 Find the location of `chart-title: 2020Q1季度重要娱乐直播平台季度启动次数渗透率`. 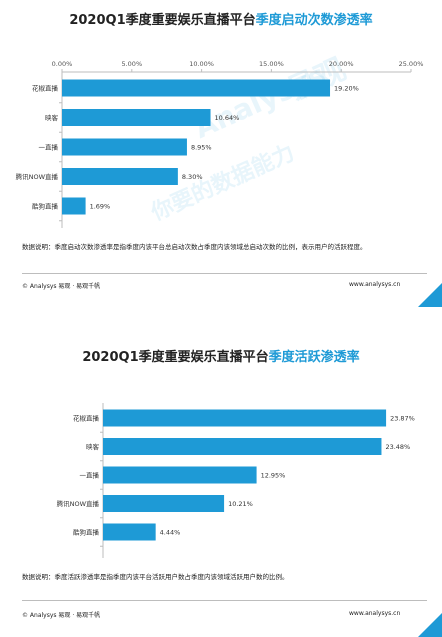

chart-title: 2020Q1季度重要娱乐直播平台季度启动次数渗透率 is located at coordinates (221, 18).